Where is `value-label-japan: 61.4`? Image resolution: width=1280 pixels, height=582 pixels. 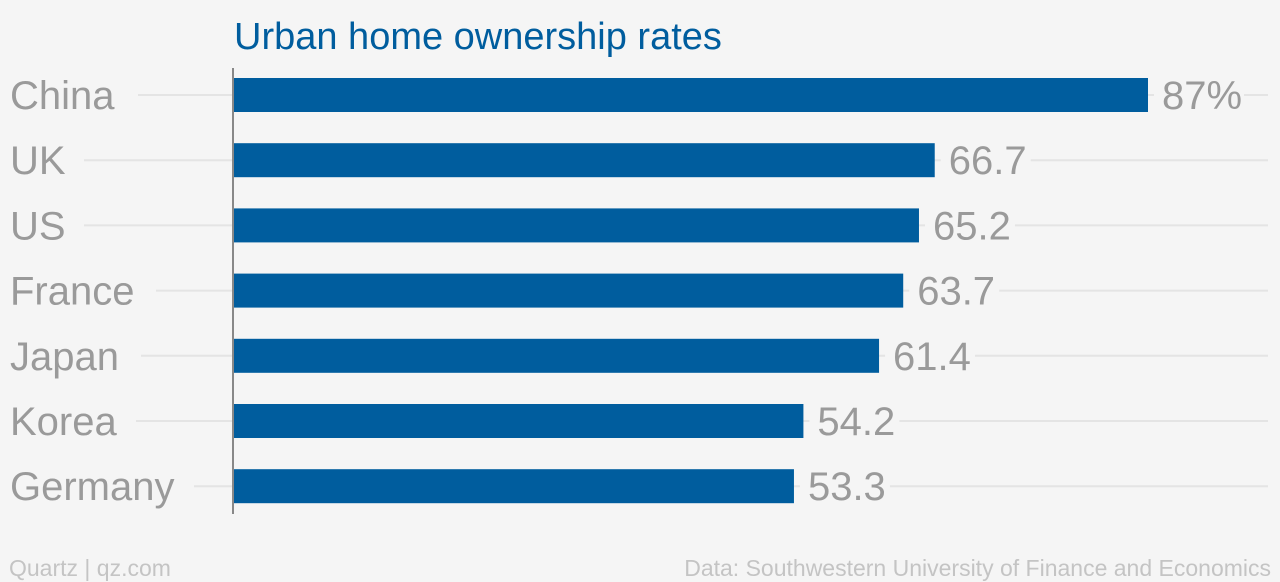 value-label-japan: 61.4 is located at coordinates (932, 357).